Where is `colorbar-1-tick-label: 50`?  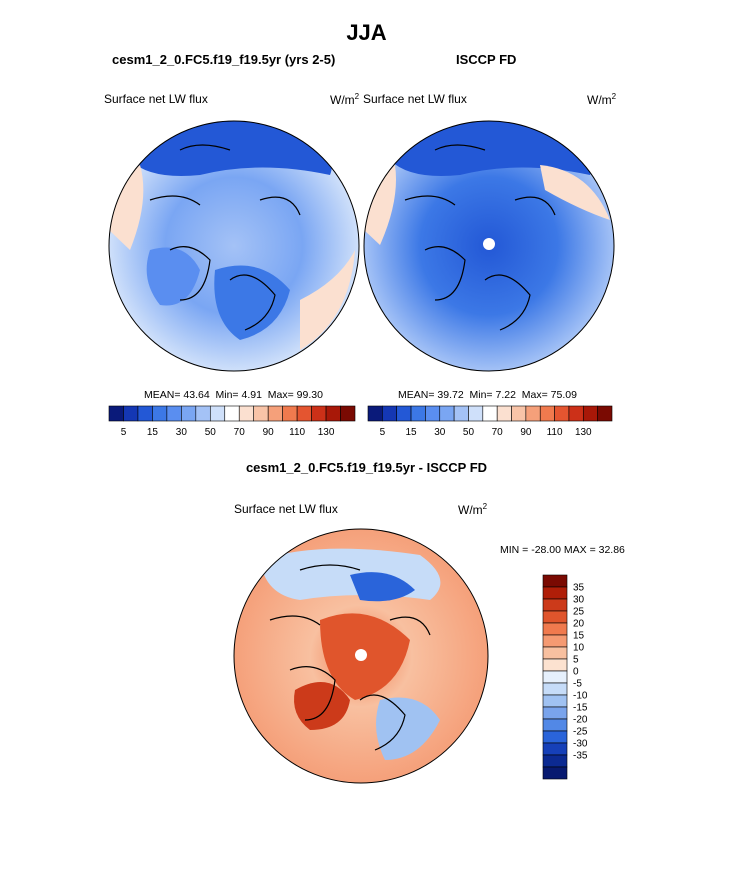 colorbar-1-tick-label: 50 is located at coordinates (211, 432).